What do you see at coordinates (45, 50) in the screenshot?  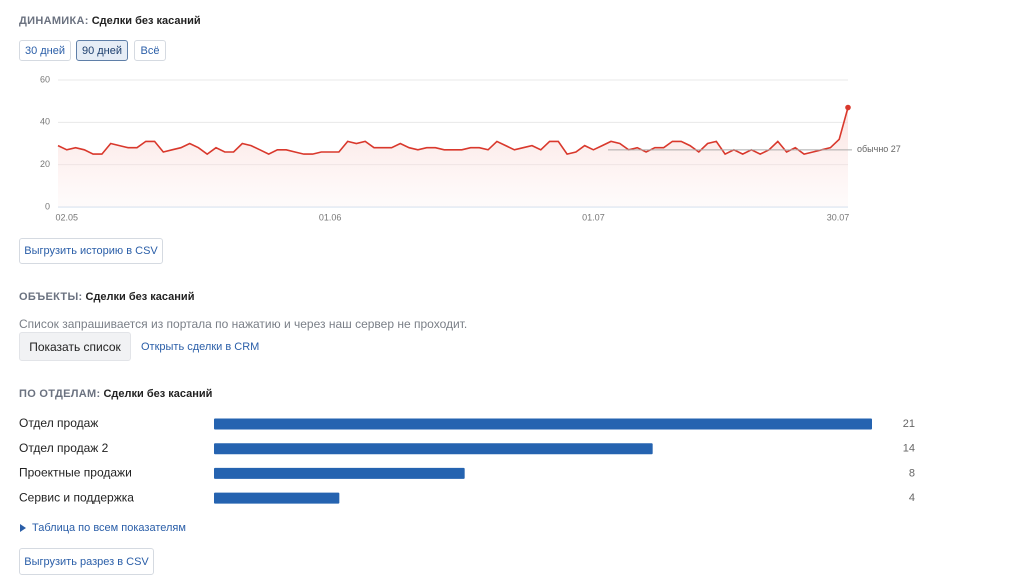 I see `period-button: 30 дней` at bounding box center [45, 50].